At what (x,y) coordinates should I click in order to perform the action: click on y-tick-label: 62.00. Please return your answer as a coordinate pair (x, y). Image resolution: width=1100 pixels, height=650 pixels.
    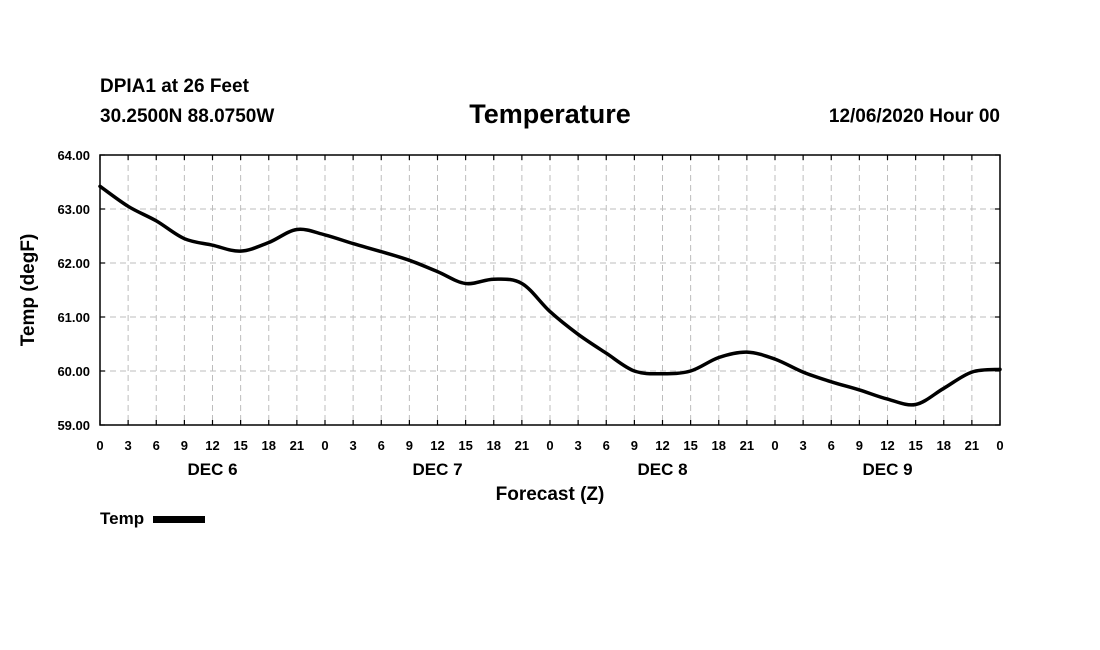
    Looking at the image, I should click on (73, 263).